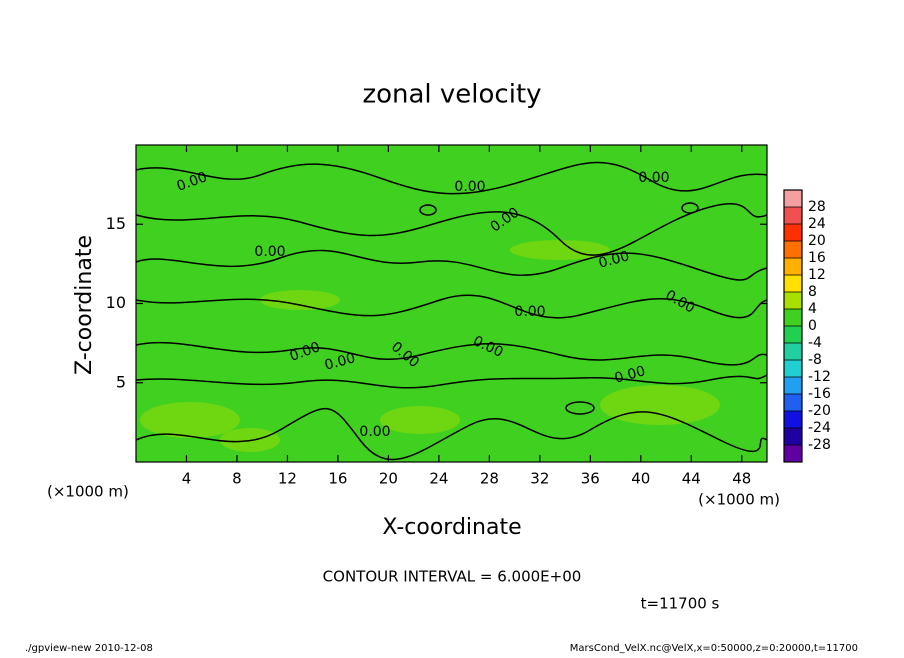  What do you see at coordinates (116, 302) in the screenshot?
I see `y-tick-label: 10` at bounding box center [116, 302].